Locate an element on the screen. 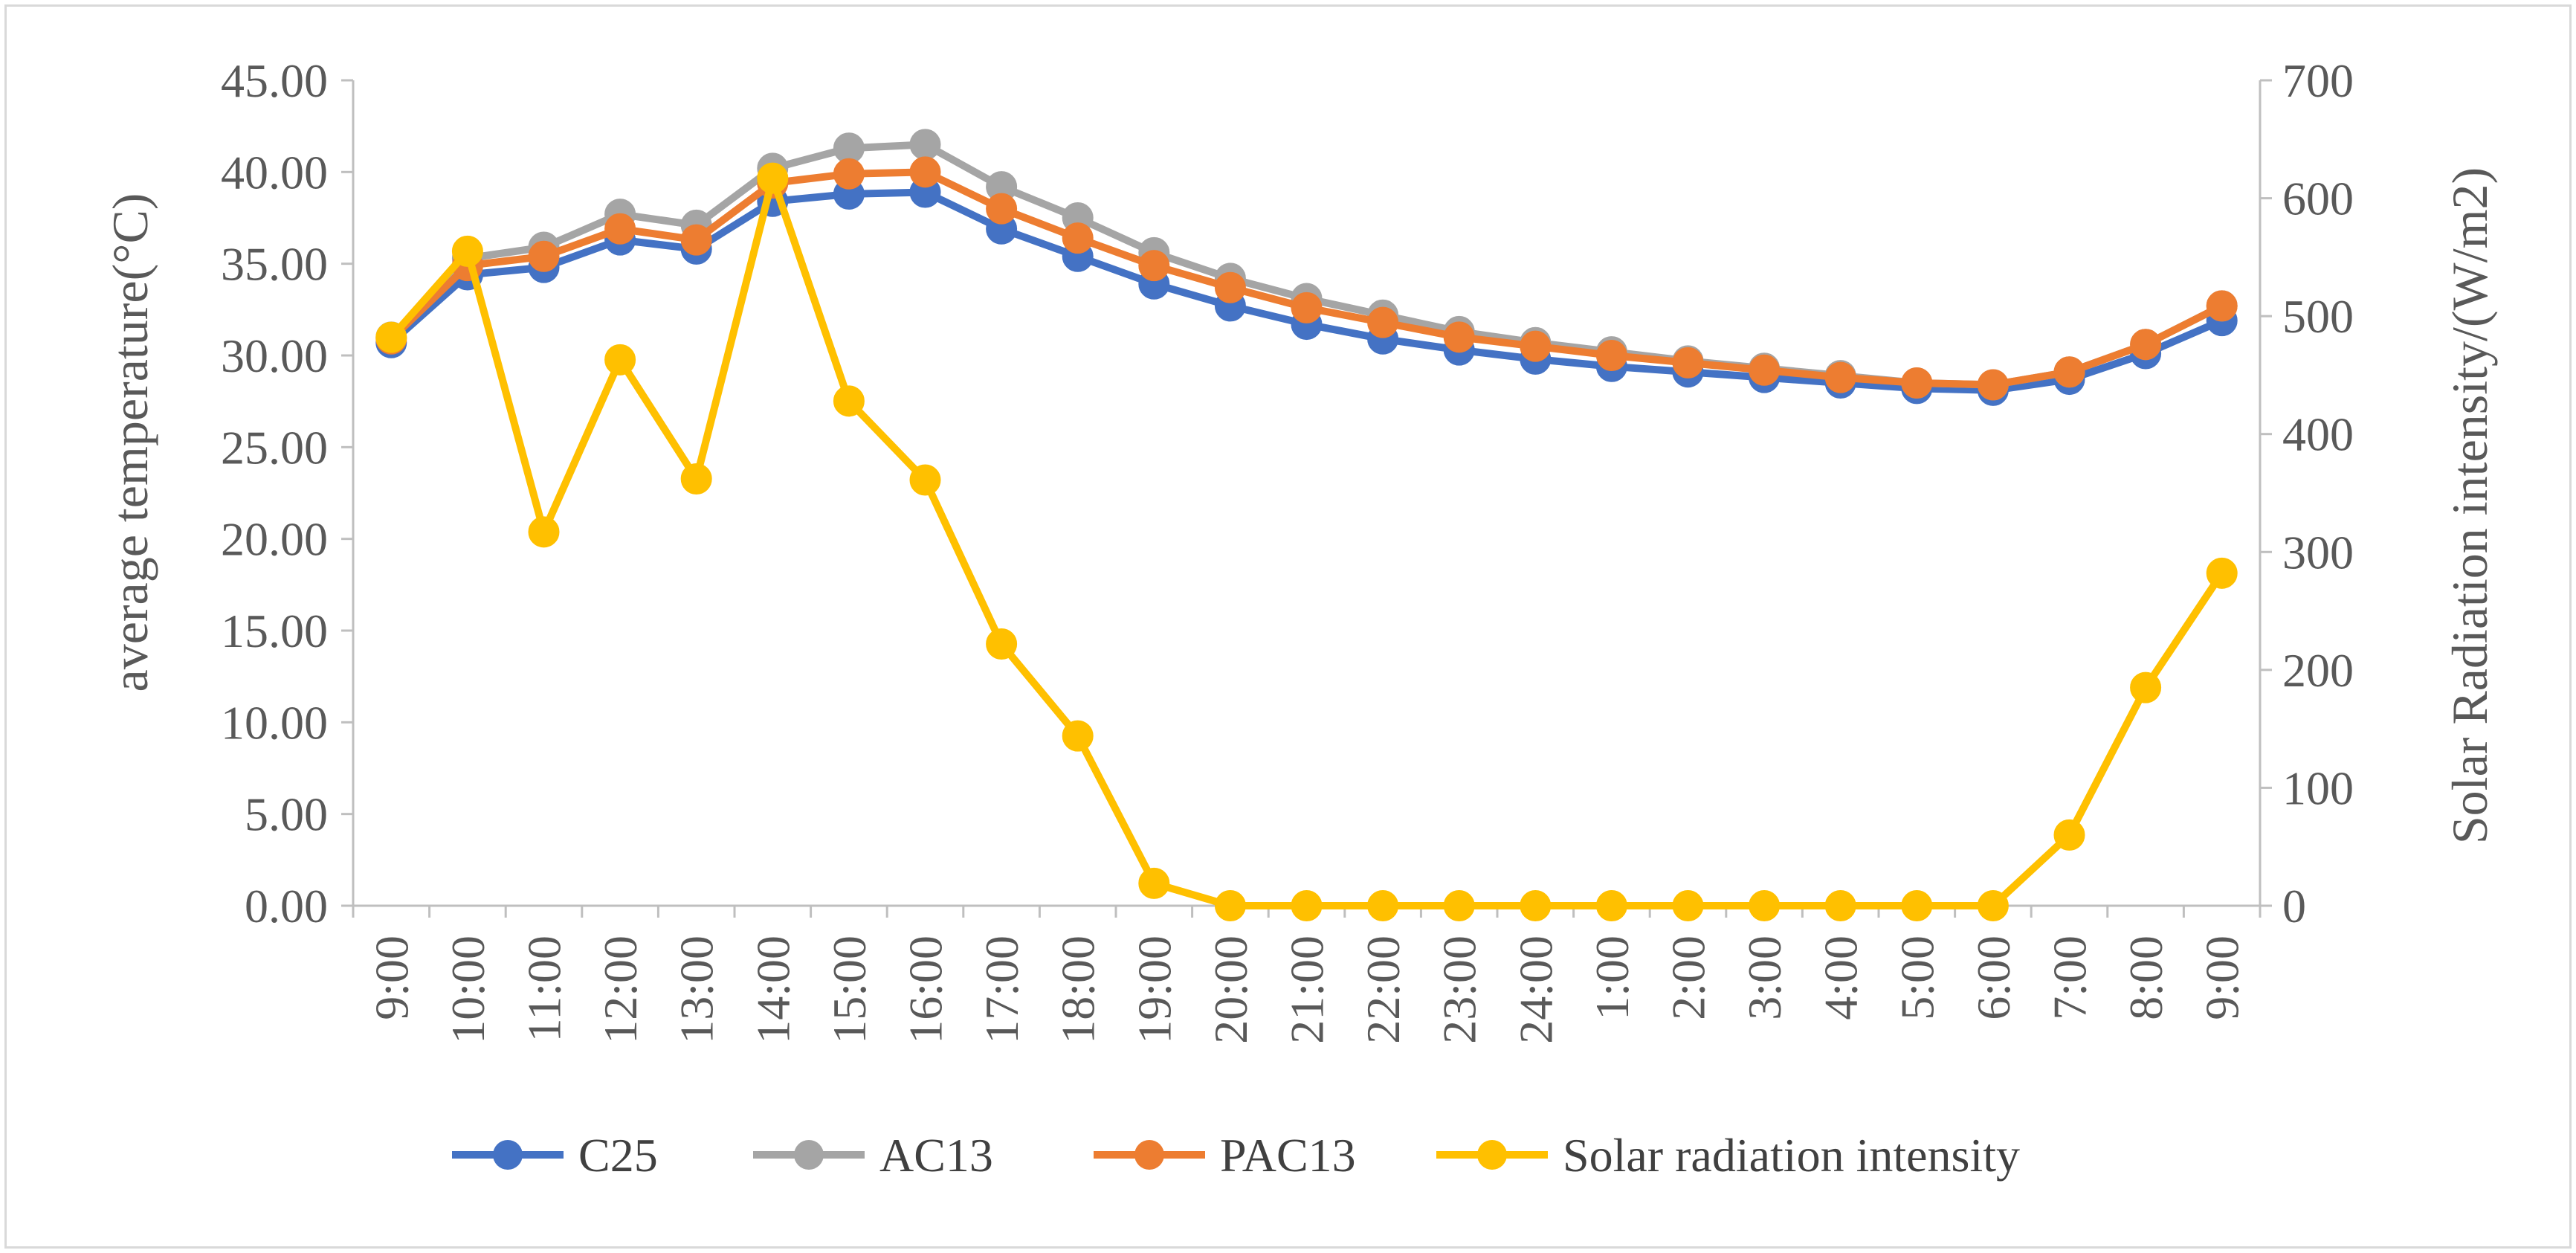 This screenshot has height=1253, width=2576. legend-item: C25 is located at coordinates (555, 1155).